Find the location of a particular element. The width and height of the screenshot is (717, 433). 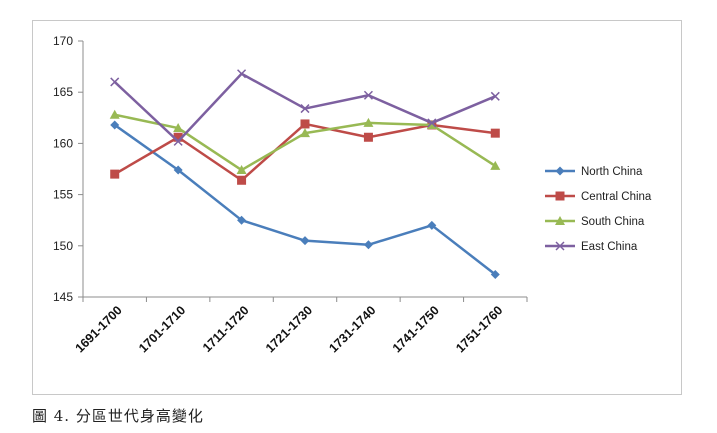

y-tick-label: 160 is located at coordinates (63, 143).